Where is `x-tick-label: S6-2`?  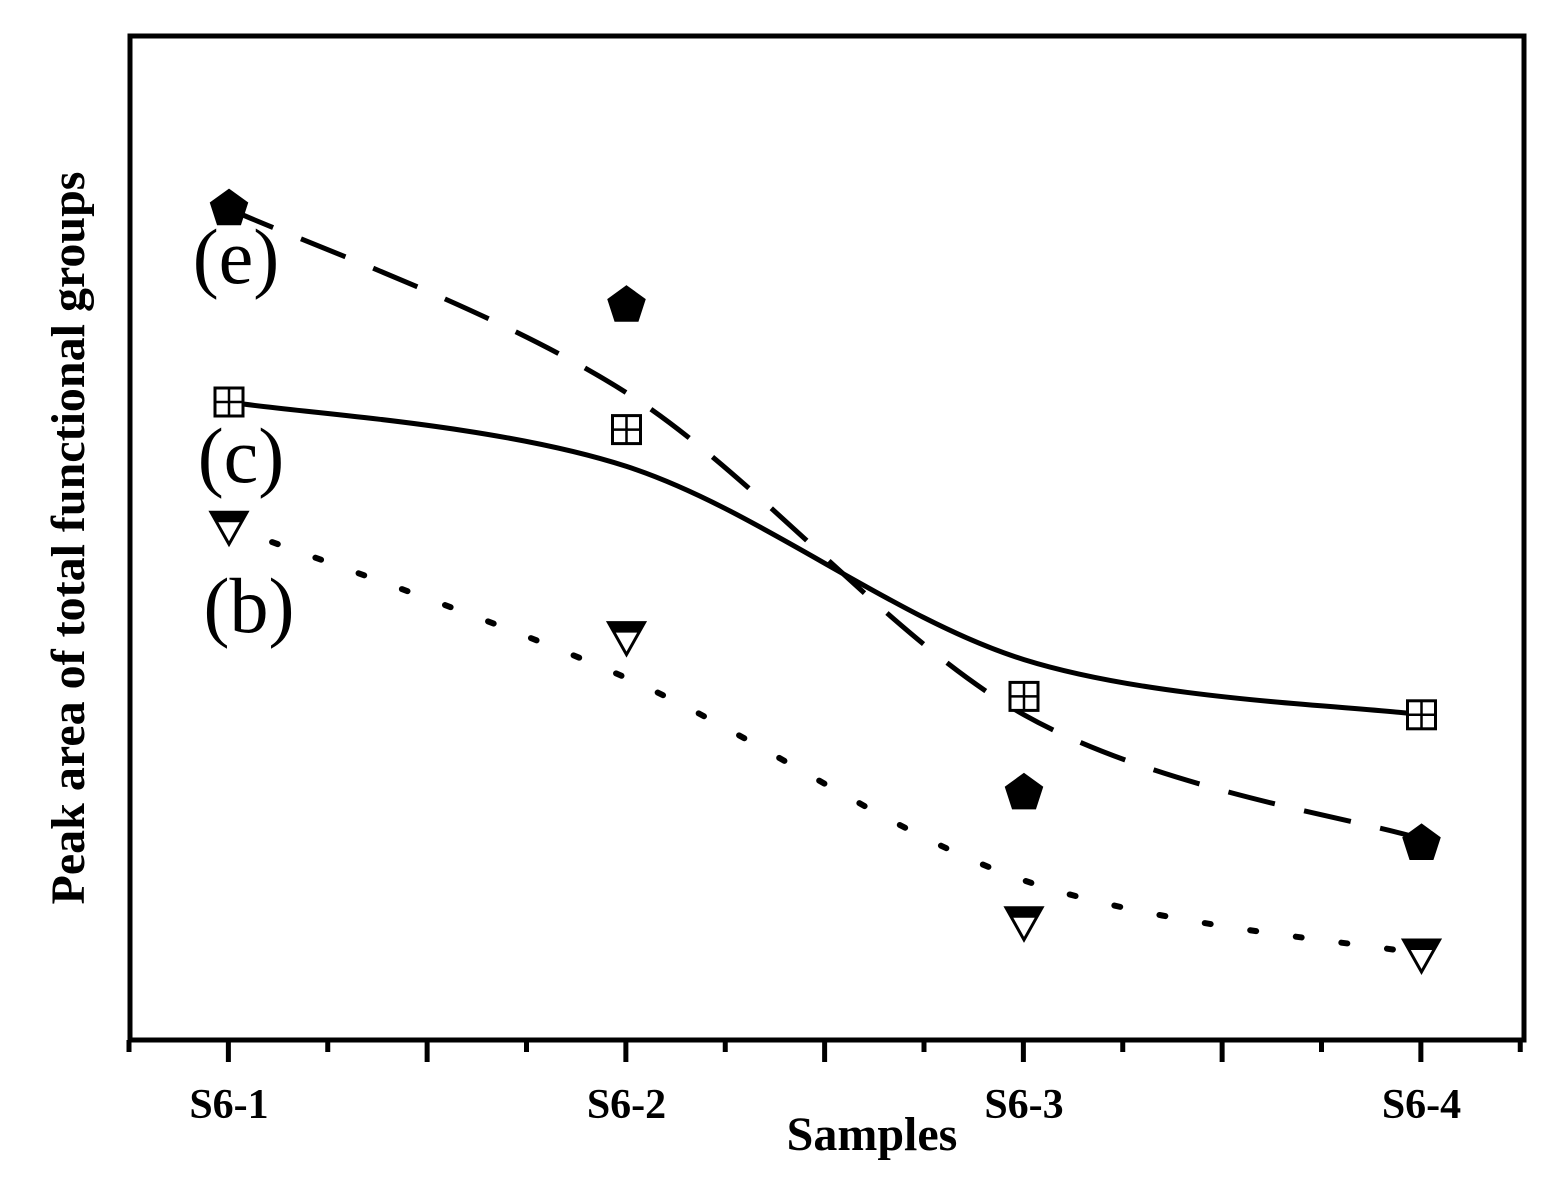 x-tick-label: S6-2 is located at coordinates (626, 1105).